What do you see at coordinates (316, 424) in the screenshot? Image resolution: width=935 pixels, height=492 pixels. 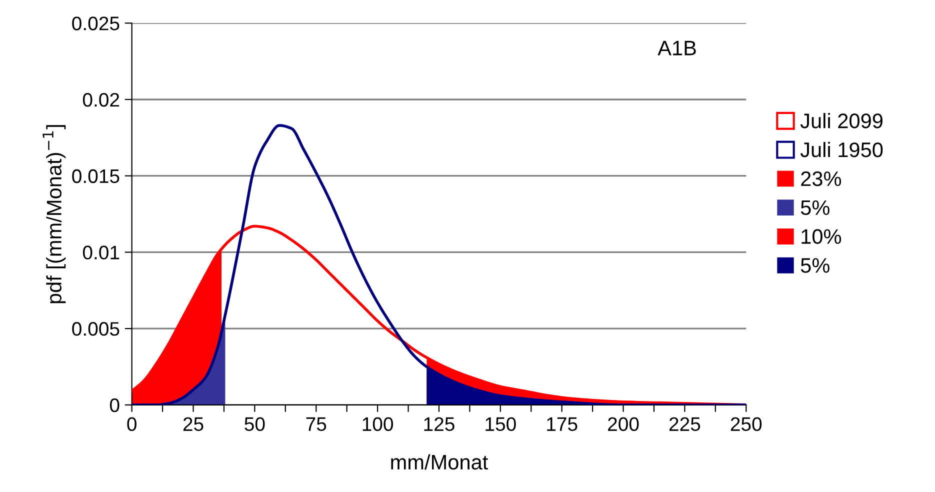 I see `x-tick-label: 75` at bounding box center [316, 424].